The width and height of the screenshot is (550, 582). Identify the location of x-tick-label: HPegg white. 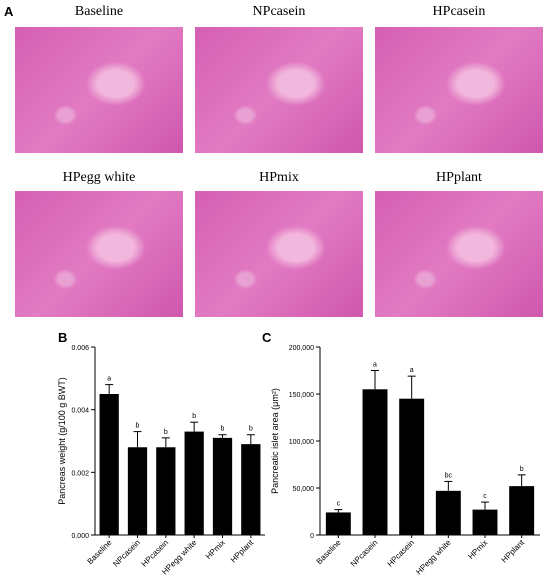
(433, 557).